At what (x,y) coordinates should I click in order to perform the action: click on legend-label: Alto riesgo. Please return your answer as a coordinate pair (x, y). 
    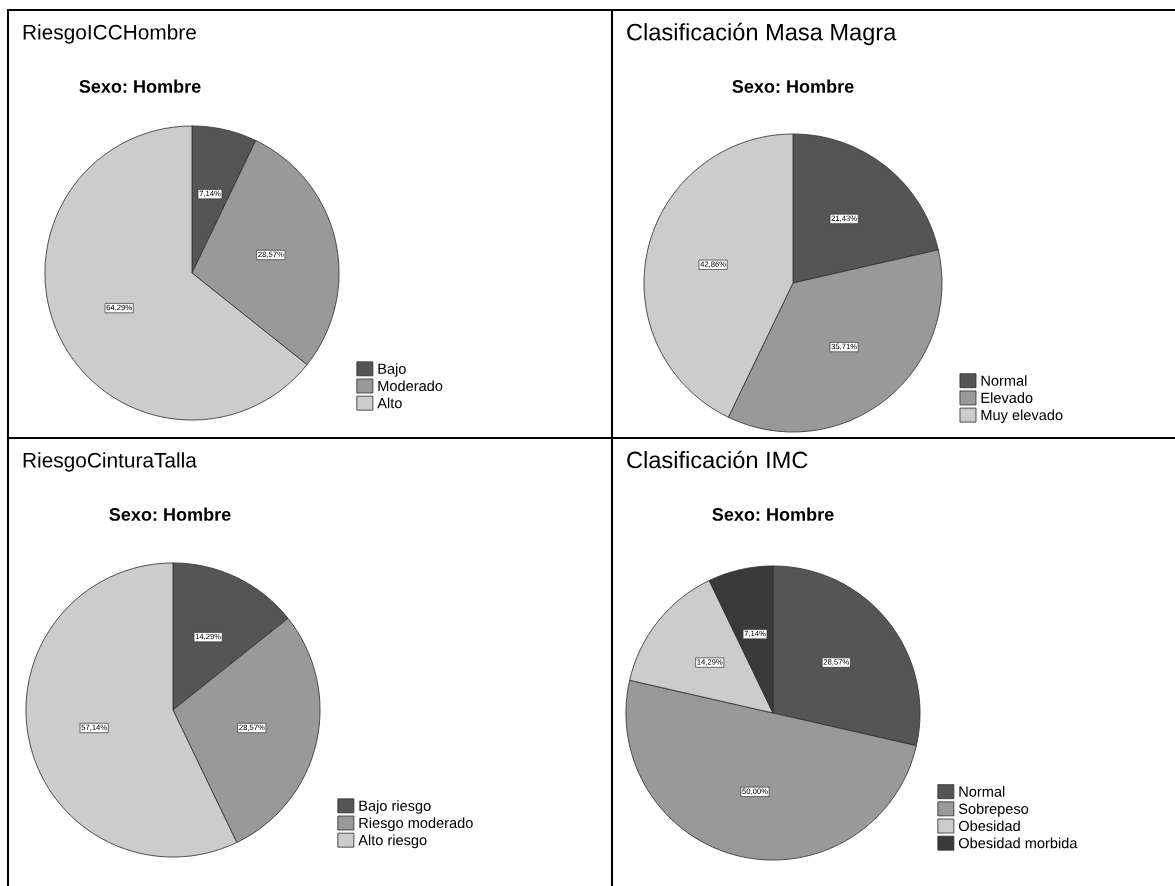
    Looking at the image, I should click on (392, 841).